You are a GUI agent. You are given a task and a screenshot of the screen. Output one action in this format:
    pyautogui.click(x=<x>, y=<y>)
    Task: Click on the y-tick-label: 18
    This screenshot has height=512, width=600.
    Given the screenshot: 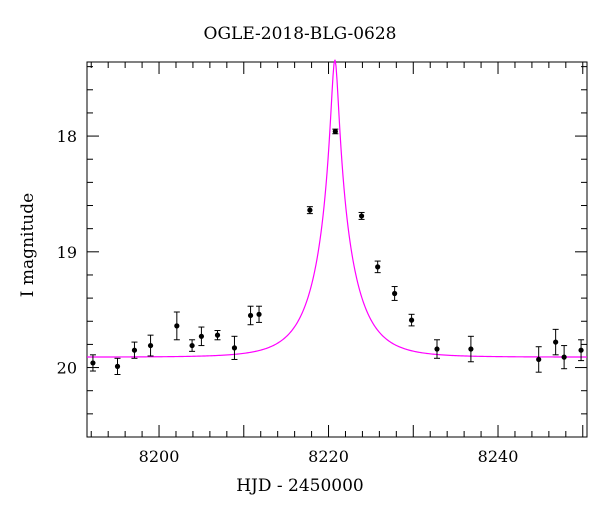 What is the action you would take?
    pyautogui.click(x=67, y=136)
    